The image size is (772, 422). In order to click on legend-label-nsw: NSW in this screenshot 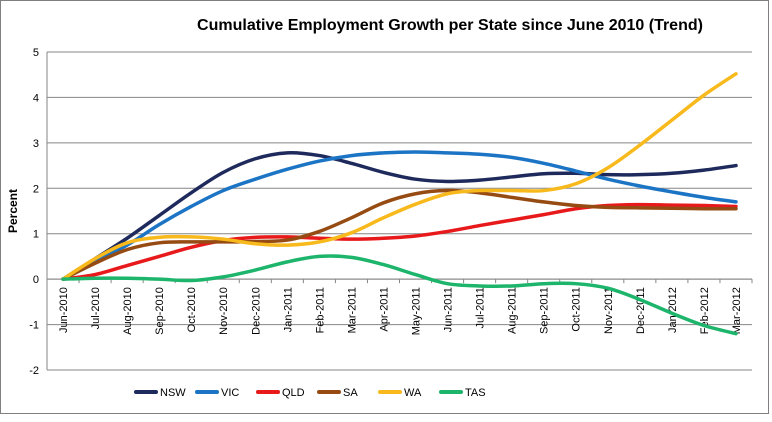, I will do `click(173, 393)`.